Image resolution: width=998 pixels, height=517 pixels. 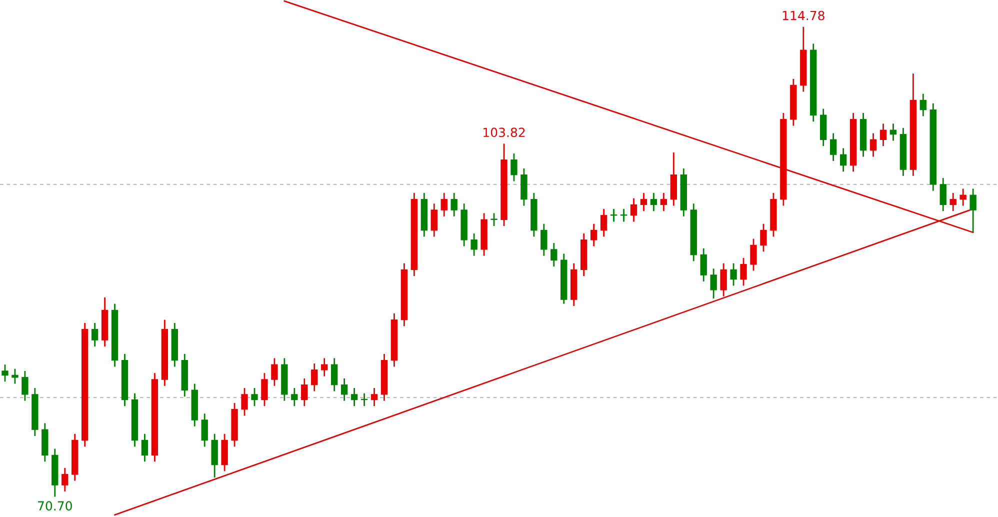 What do you see at coordinates (55, 506) in the screenshot?
I see `annotation: 70.70` at bounding box center [55, 506].